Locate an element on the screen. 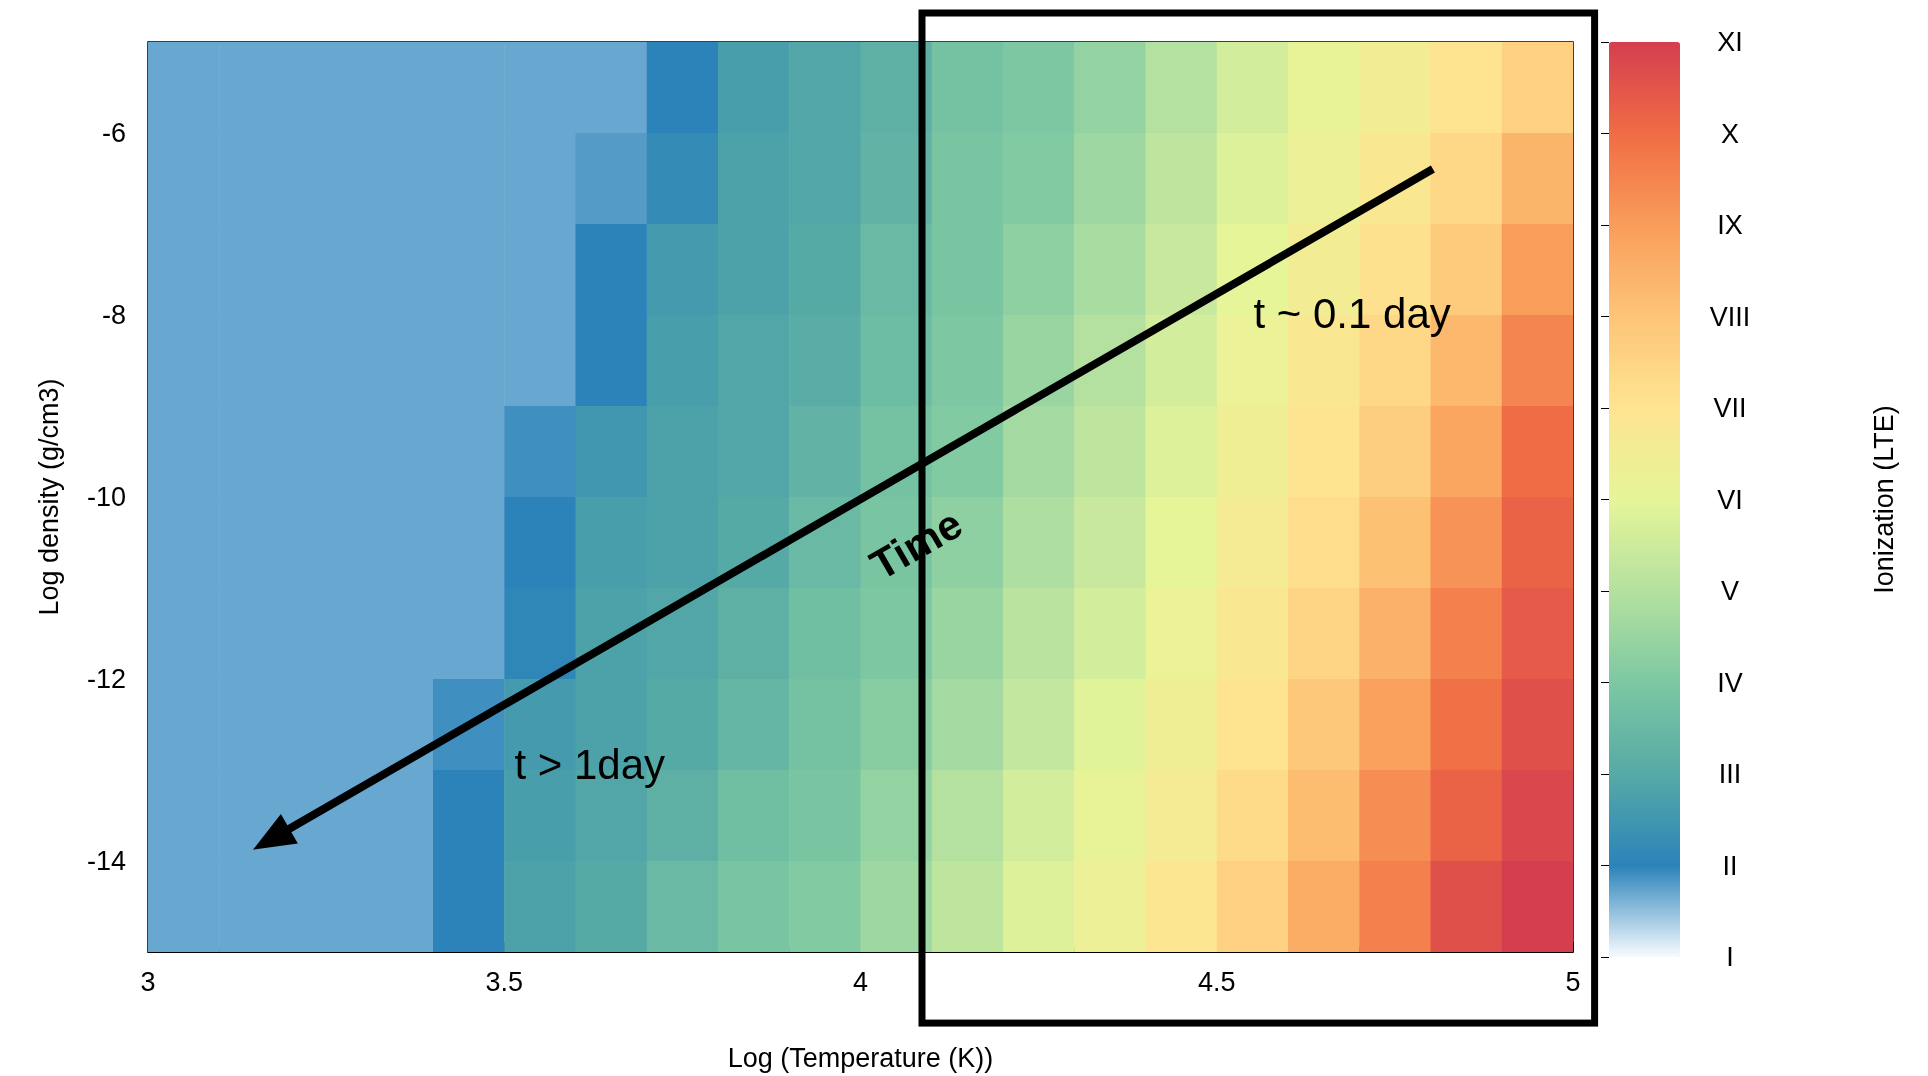 The image size is (1928, 1076). color-bar-label: II is located at coordinates (1730, 865).